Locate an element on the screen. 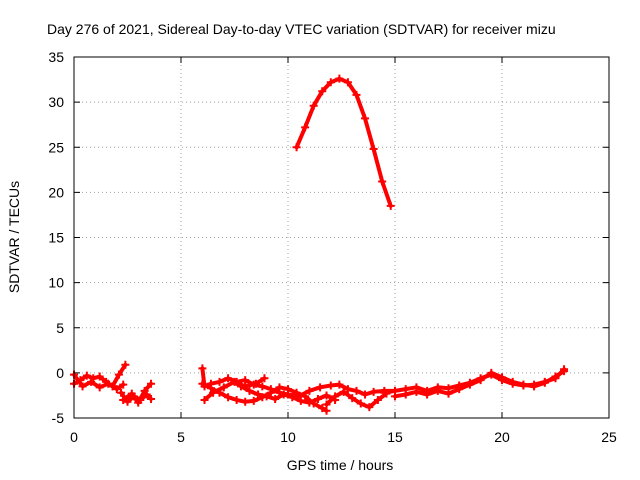  series-prn-h is located at coordinates (234, 389).